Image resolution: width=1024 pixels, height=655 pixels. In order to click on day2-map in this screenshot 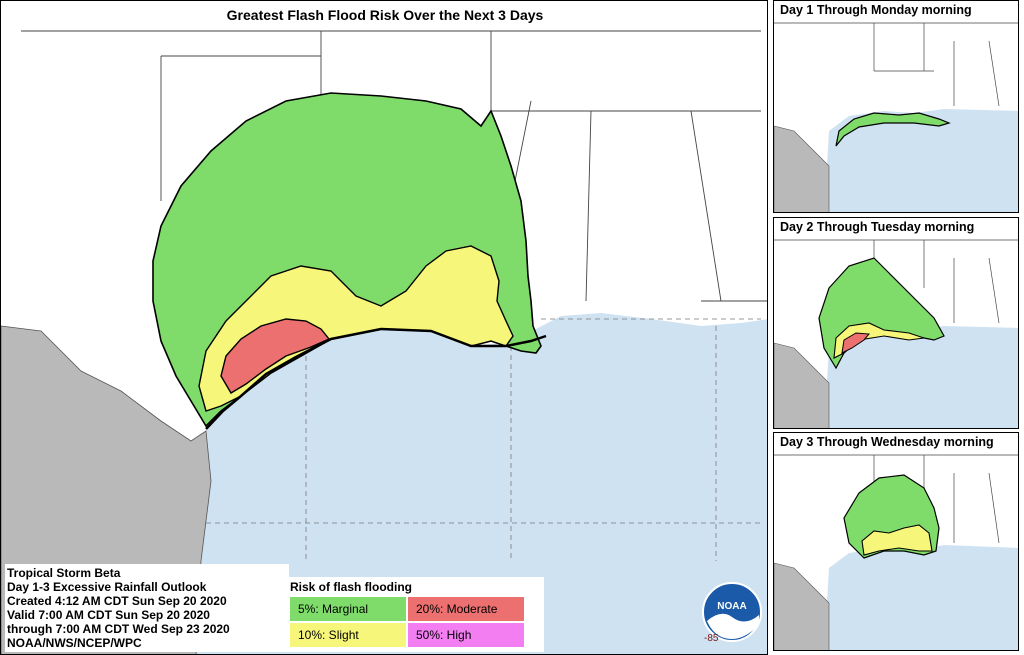, I will do `click(896, 323)`.